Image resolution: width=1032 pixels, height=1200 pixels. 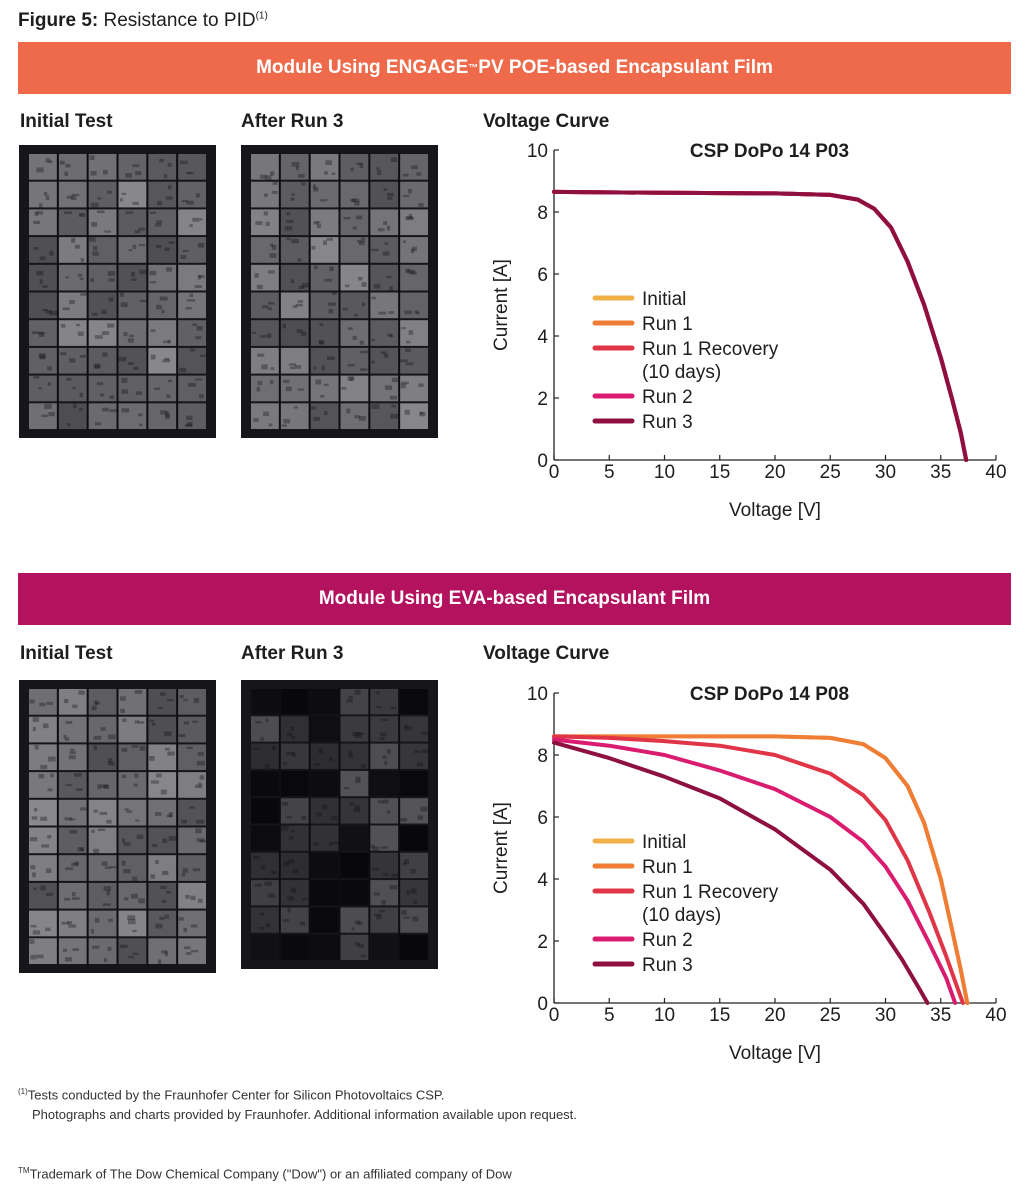 I want to click on x-tick-label: 35, so click(x=940, y=1015).